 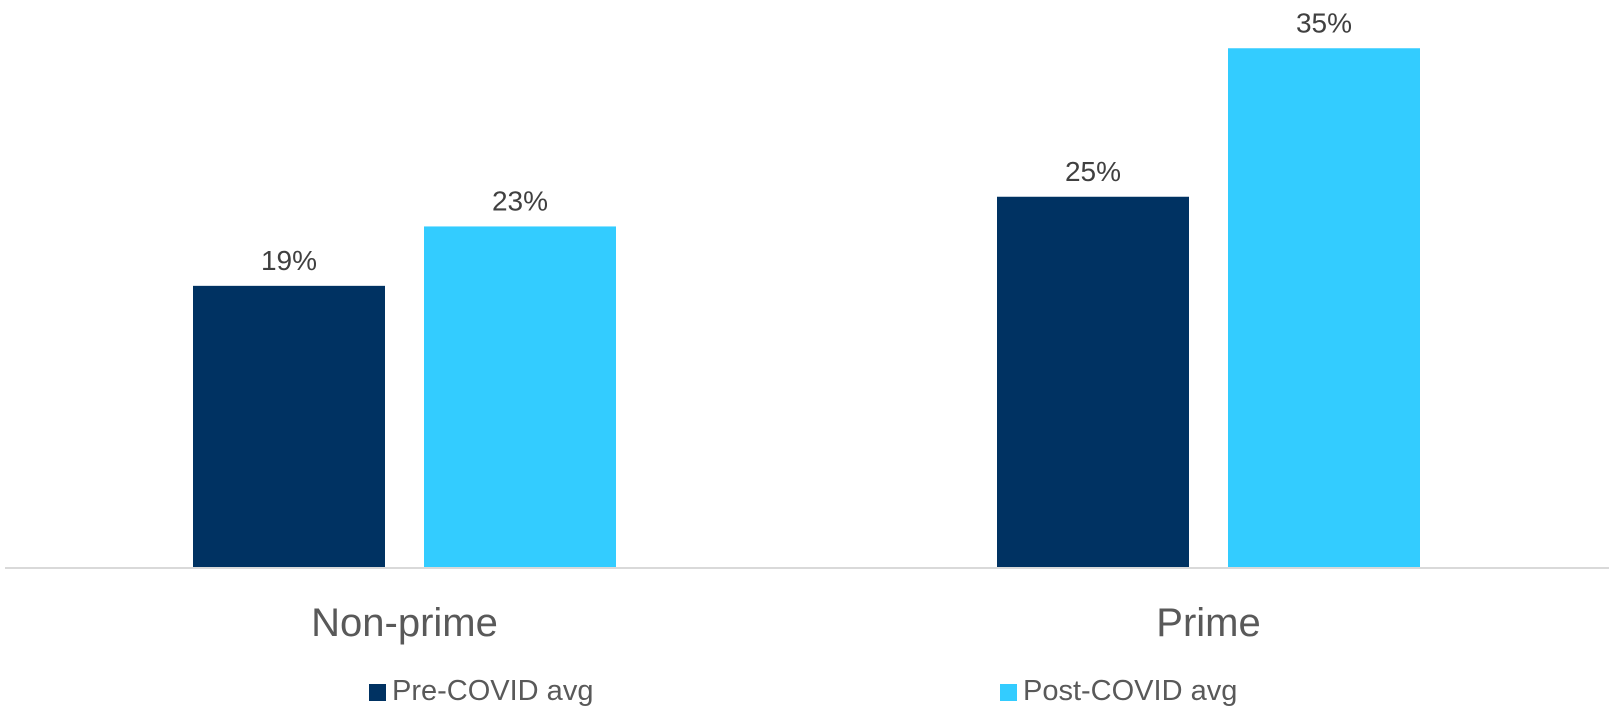 What do you see at coordinates (1130, 691) in the screenshot?
I see `legend-label-post-covid-avg: Post-COVID avg` at bounding box center [1130, 691].